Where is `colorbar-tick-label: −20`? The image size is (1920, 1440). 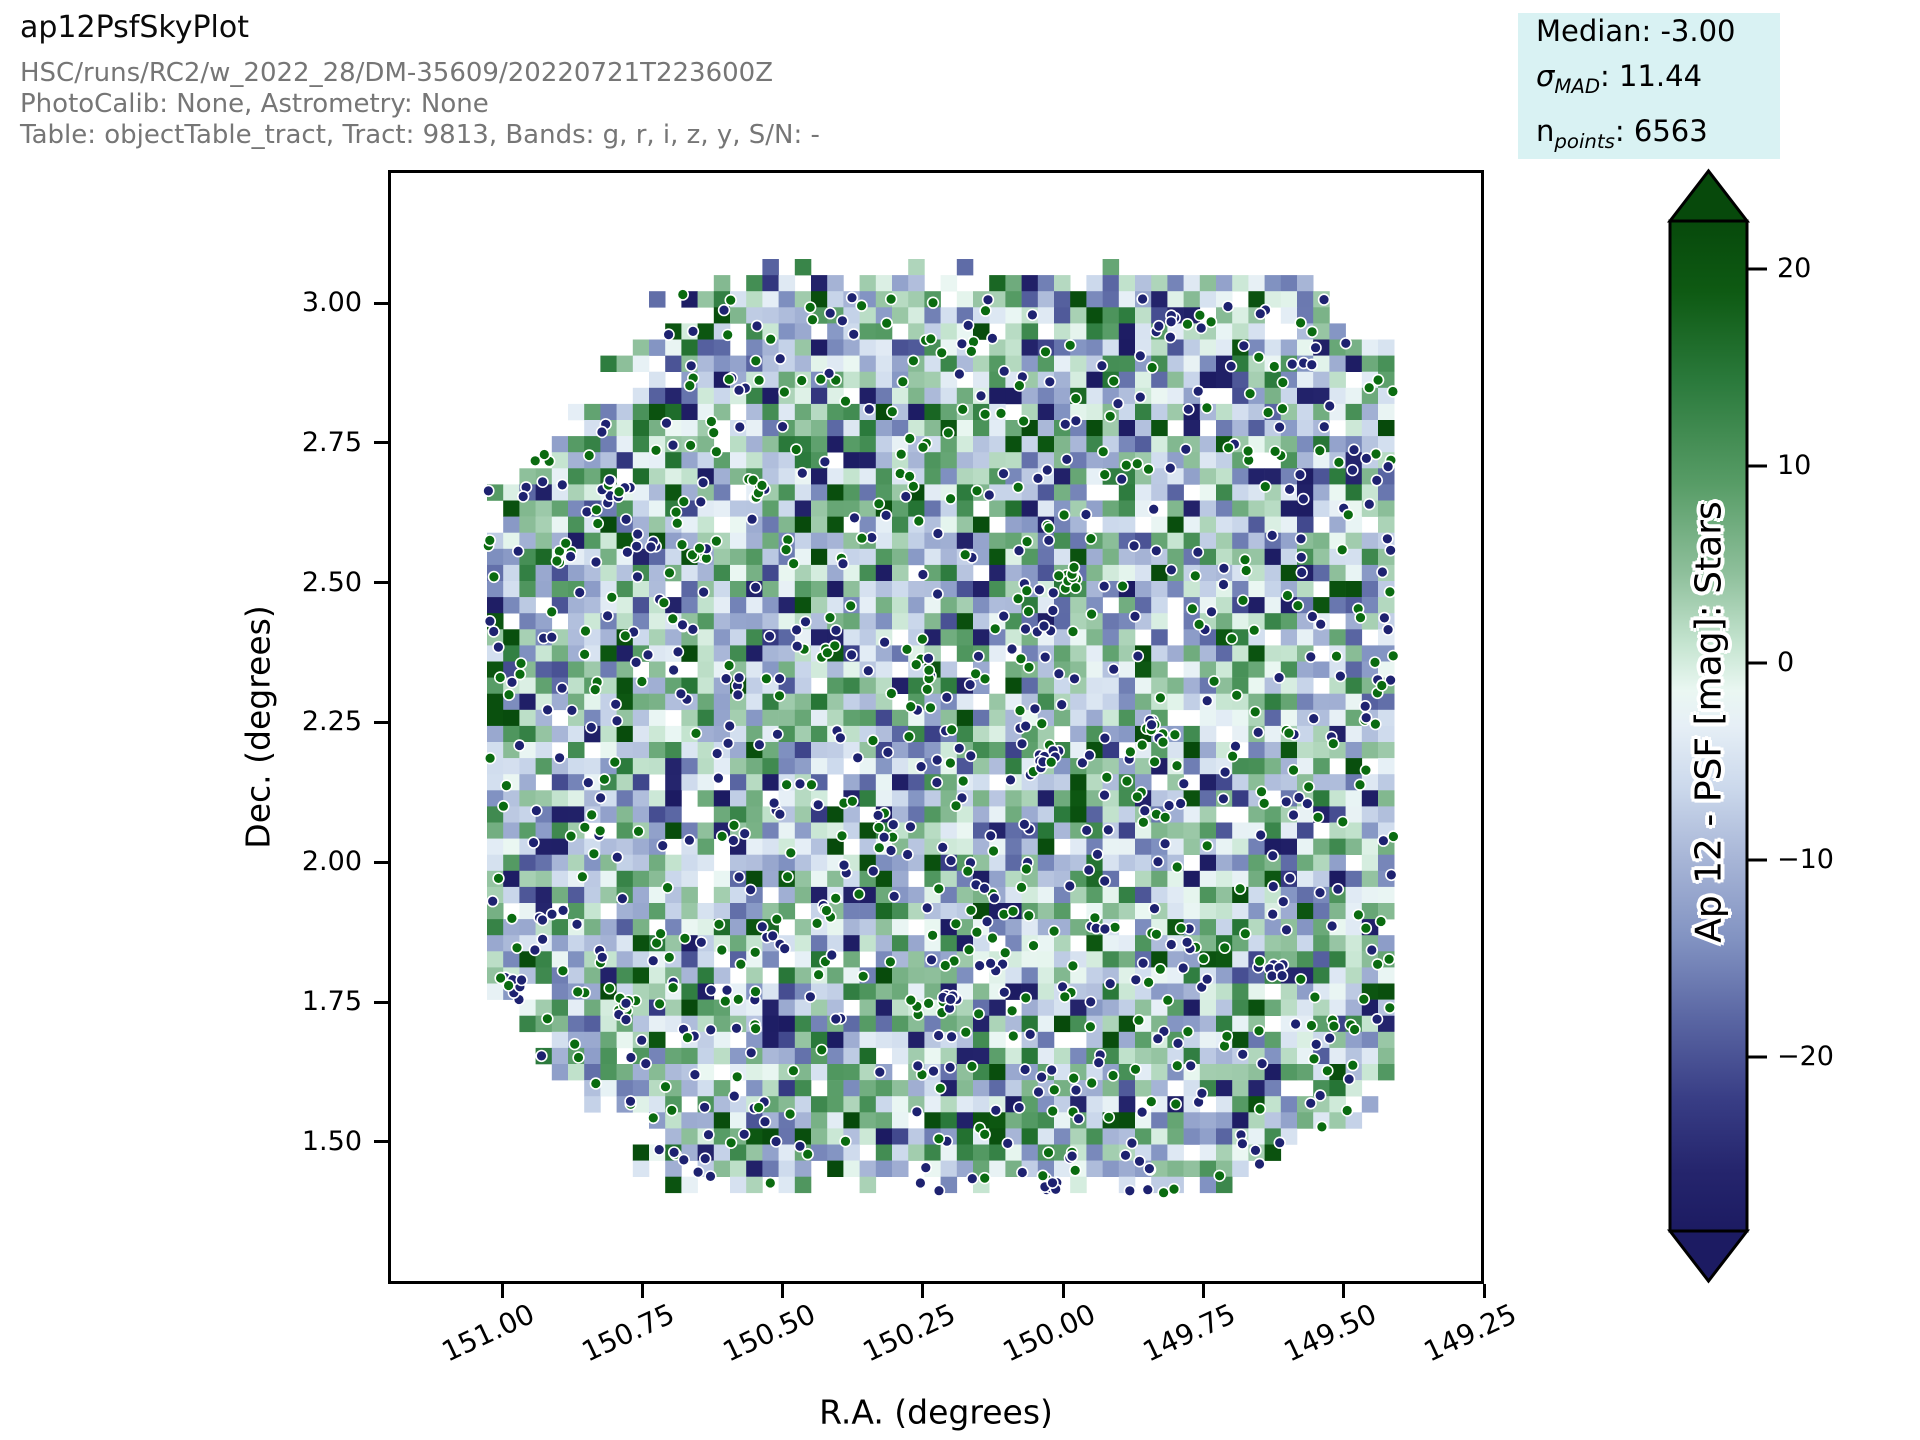 colorbar-tick-label: −20 is located at coordinates (1805, 1056).